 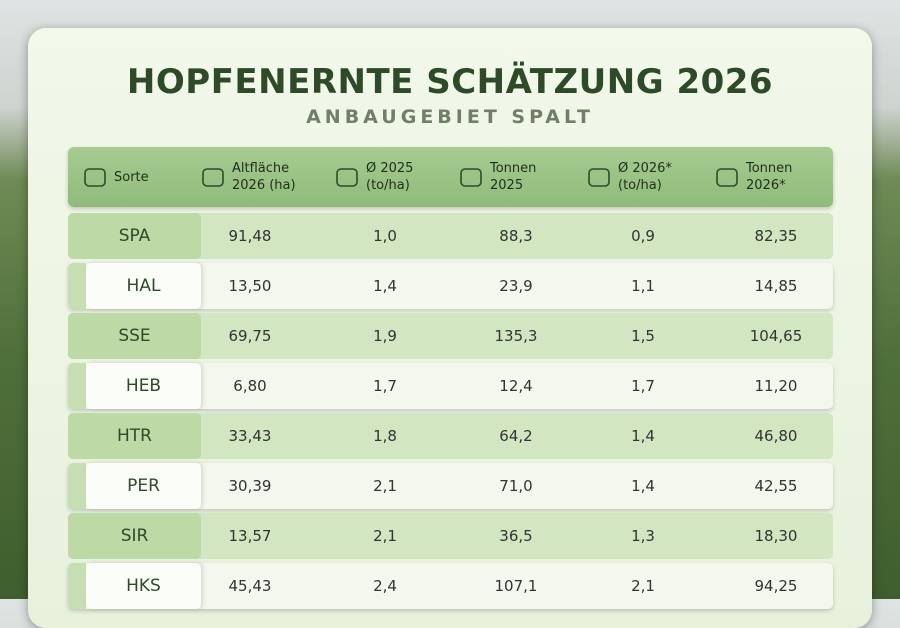 What do you see at coordinates (776, 386) in the screenshot?
I see `value-cell: 11,20` at bounding box center [776, 386].